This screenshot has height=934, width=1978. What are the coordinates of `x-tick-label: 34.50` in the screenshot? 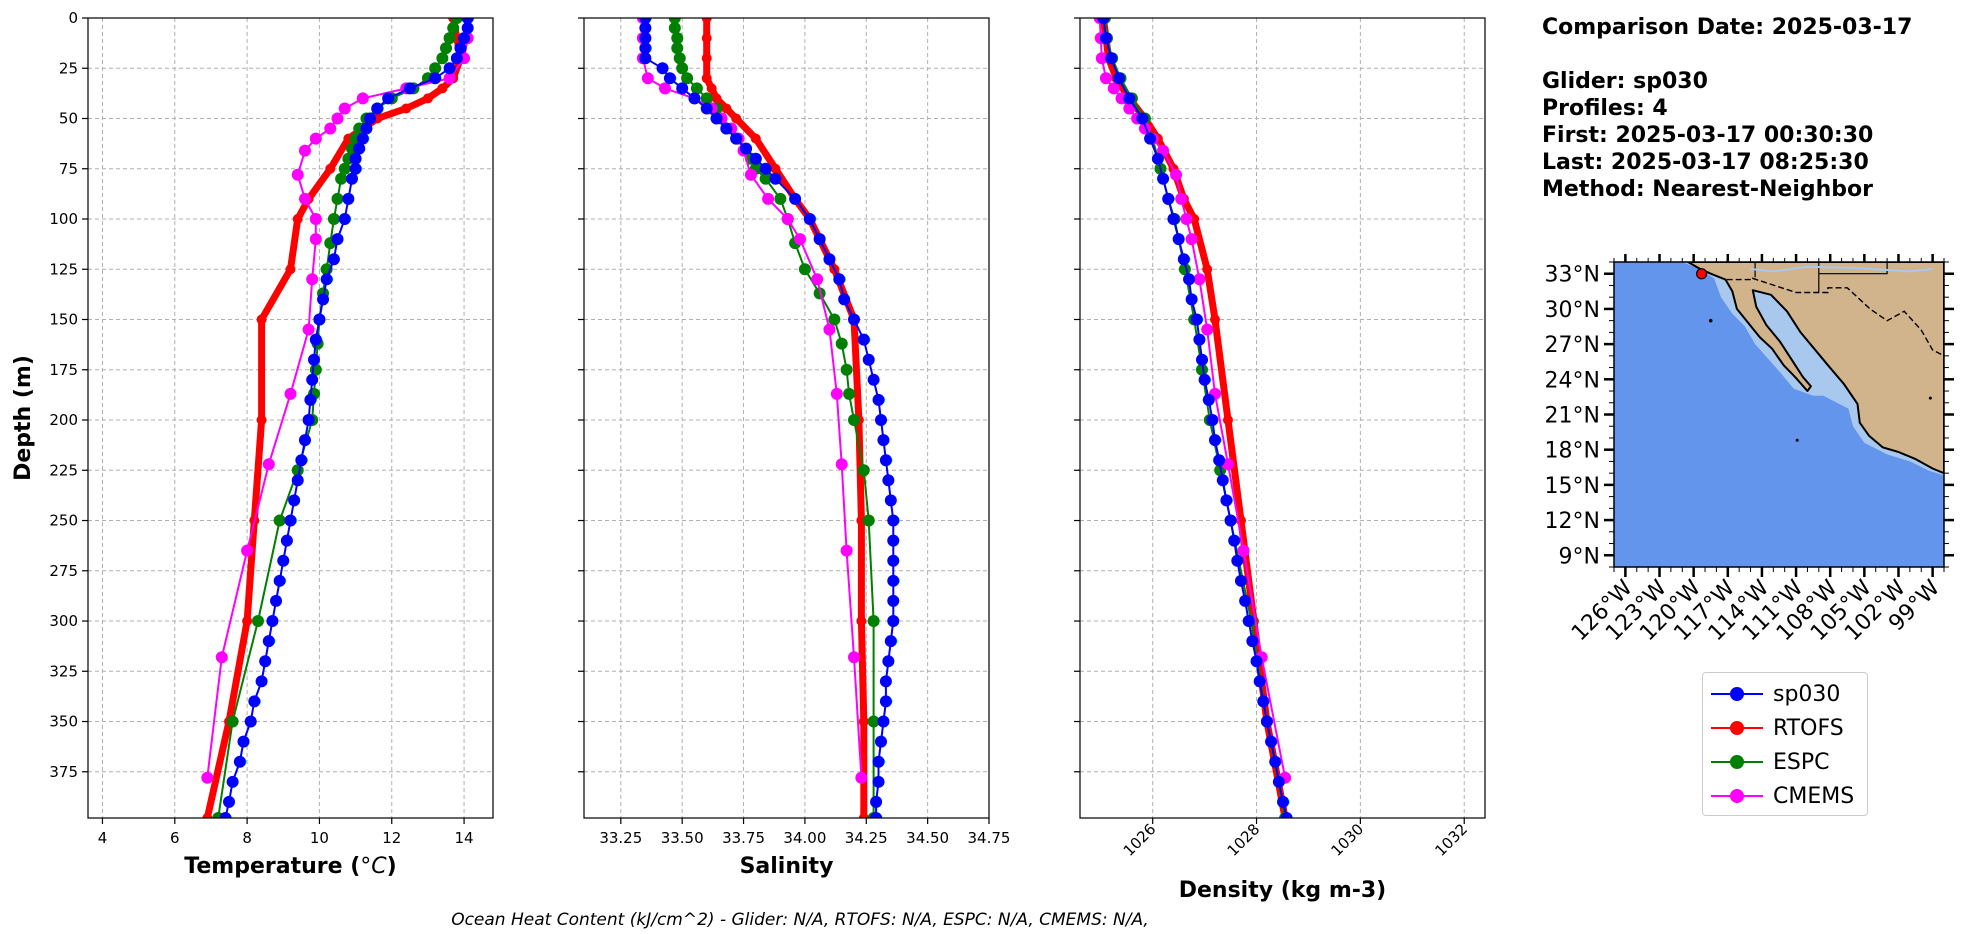 It's located at (927, 838).